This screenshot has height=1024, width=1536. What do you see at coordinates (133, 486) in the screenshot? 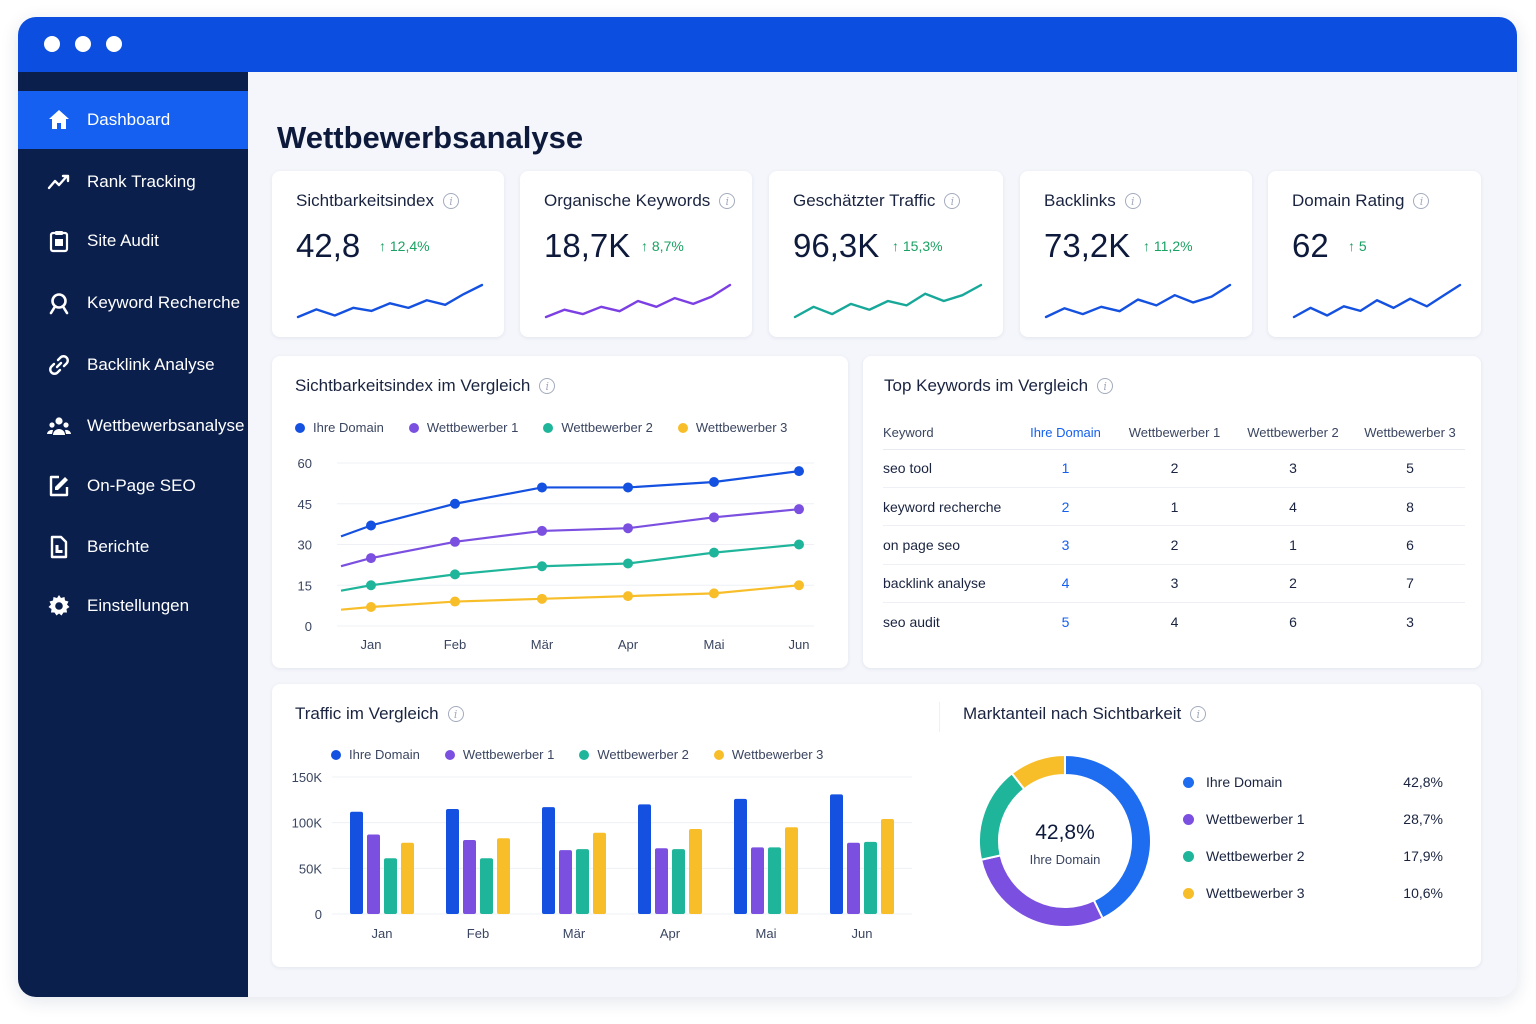
I see `sidebar-item-on-page-seo: On-Page SEO` at bounding box center [133, 486].